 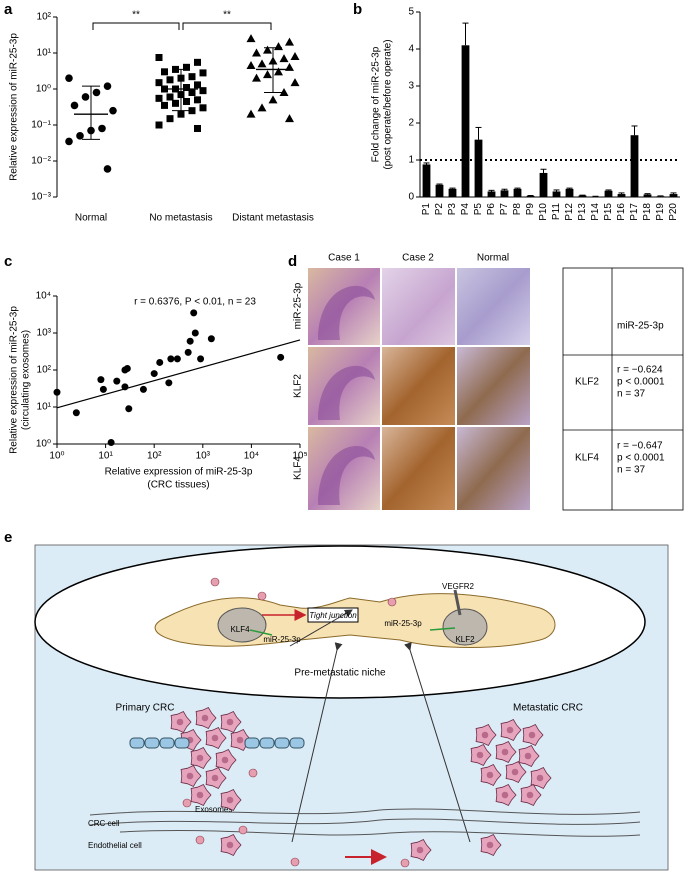 I want to click on epithelial-cell, so click(x=137, y=743).